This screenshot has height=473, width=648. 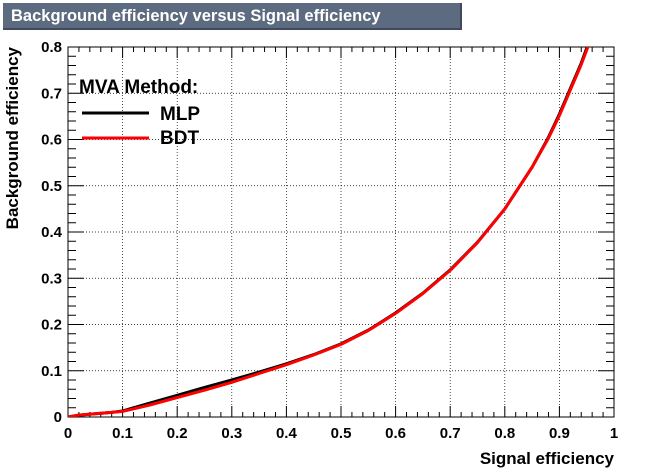 What do you see at coordinates (51, 93) in the screenshot?
I see `y-tick-label: 0.7` at bounding box center [51, 93].